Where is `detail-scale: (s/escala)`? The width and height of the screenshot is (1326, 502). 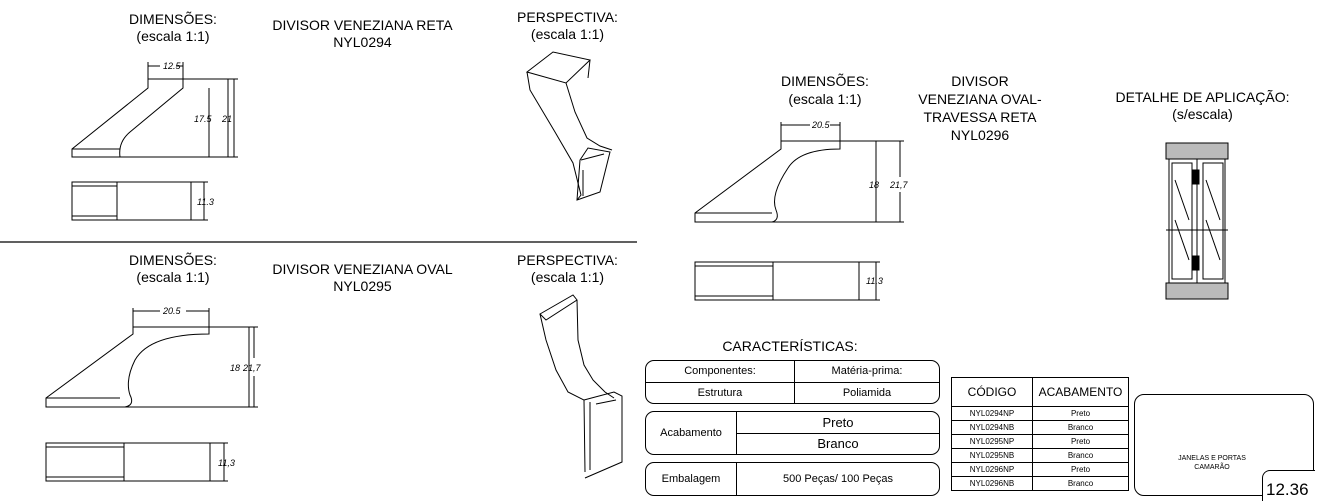 detail-scale: (s/escala) is located at coordinates (1202, 114).